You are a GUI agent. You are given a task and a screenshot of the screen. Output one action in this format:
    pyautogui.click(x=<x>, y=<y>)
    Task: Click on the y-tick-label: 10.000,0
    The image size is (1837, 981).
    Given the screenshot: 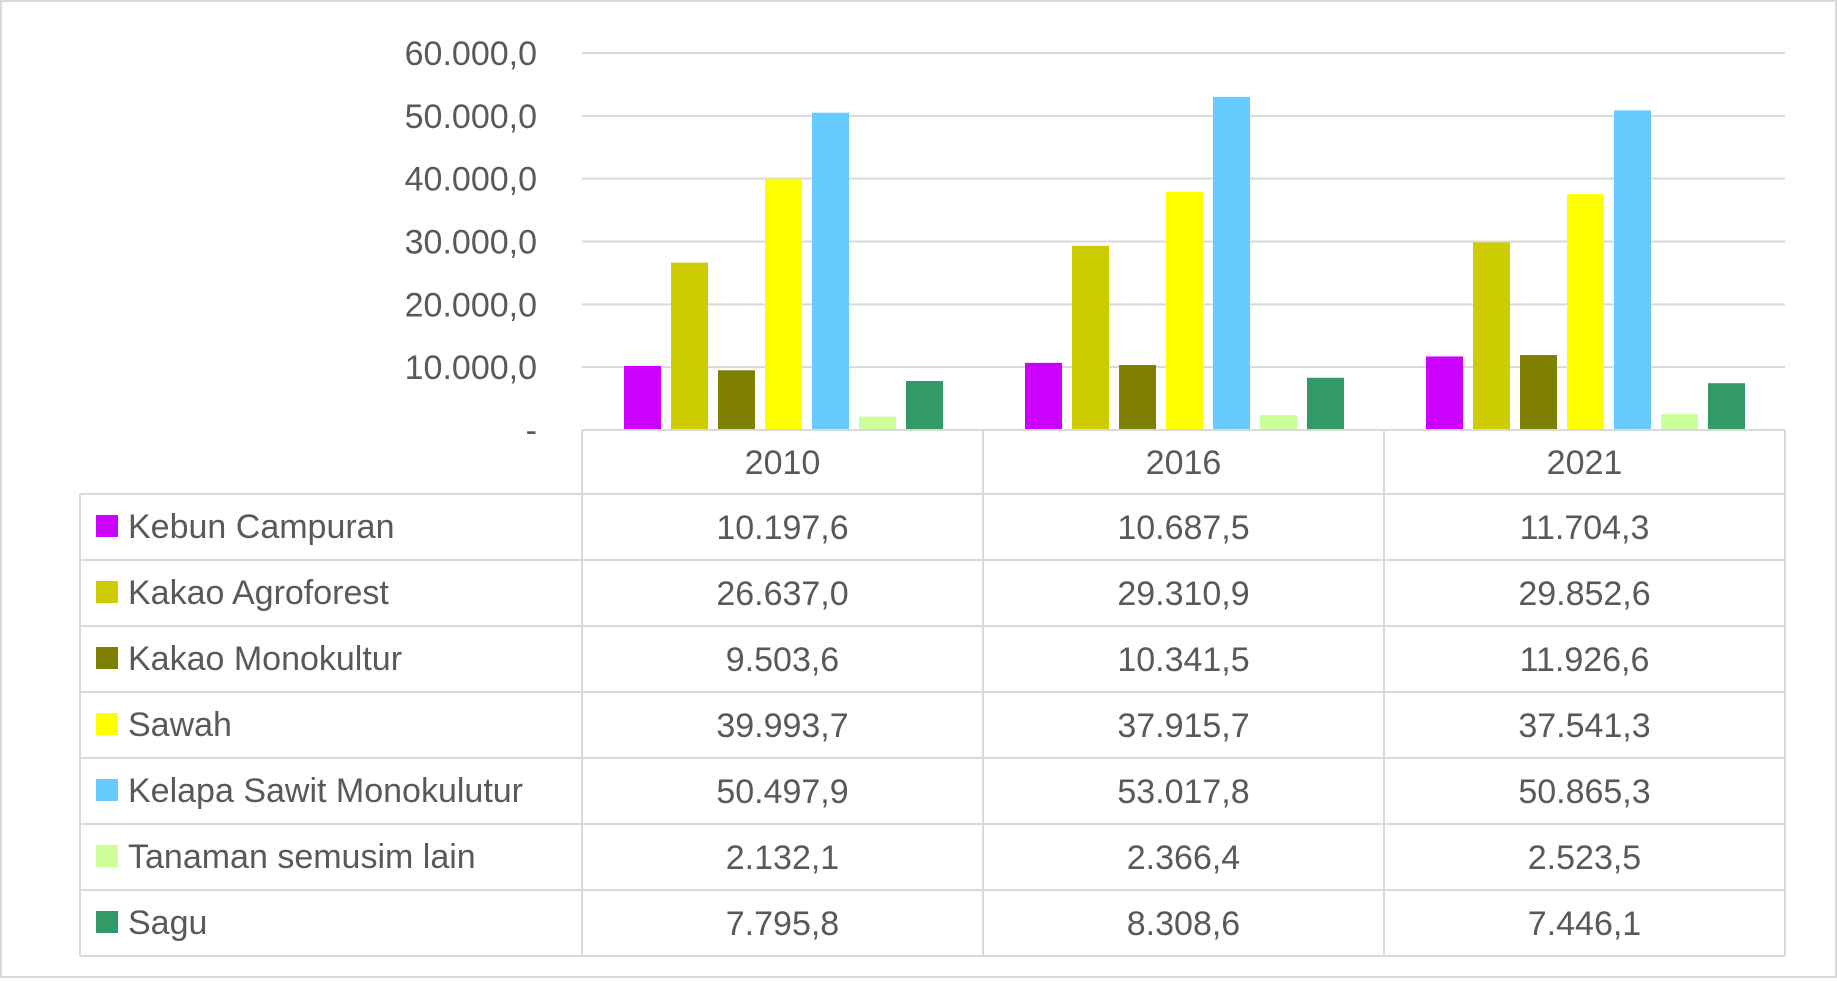 What is the action you would take?
    pyautogui.click(x=471, y=368)
    